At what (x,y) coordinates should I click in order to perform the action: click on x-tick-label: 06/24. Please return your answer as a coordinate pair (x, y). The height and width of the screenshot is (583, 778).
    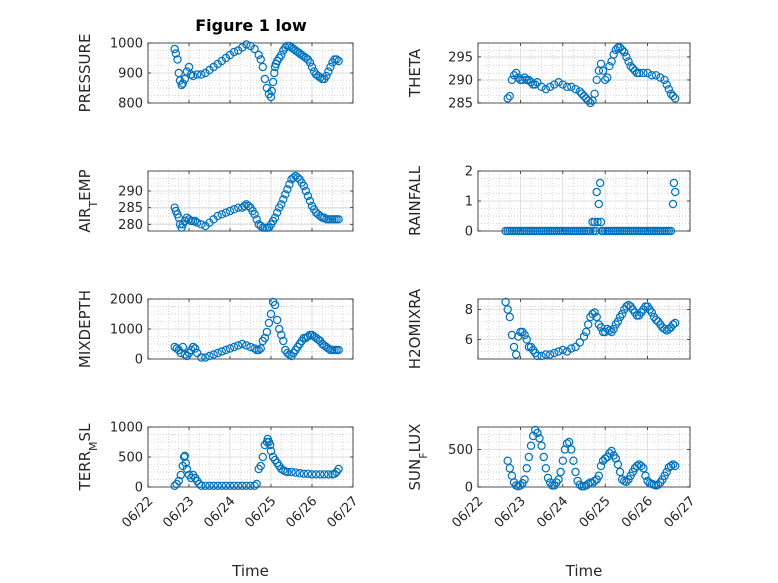
    Looking at the image, I should click on (552, 512).